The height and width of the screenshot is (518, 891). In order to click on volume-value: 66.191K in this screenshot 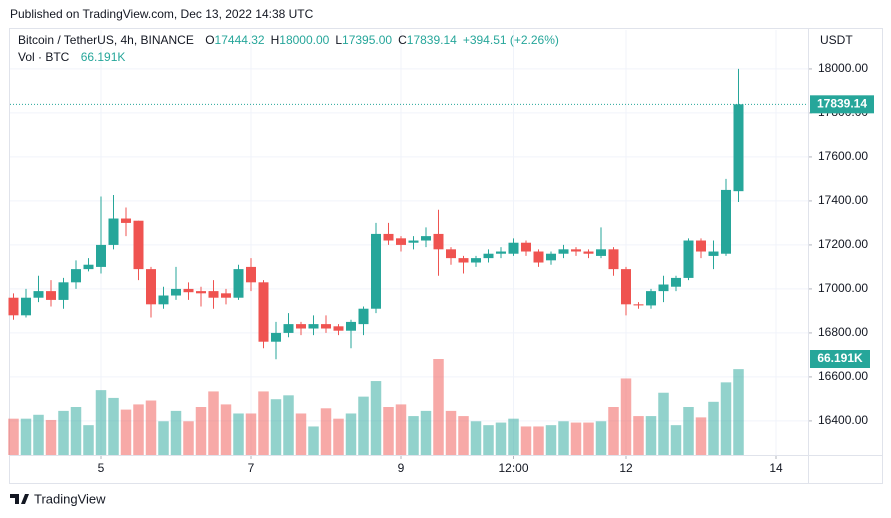, I will do `click(103, 57)`.